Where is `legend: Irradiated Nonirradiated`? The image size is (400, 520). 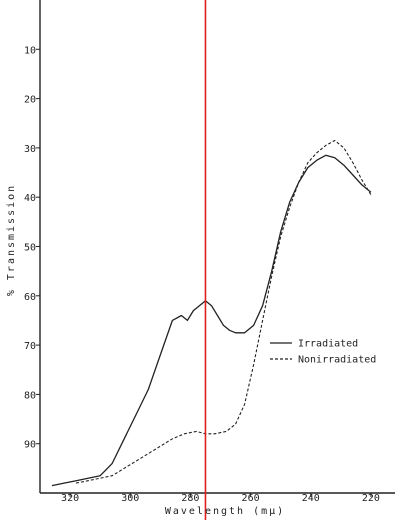 legend: Irradiated Nonirradiated is located at coordinates (323, 352).